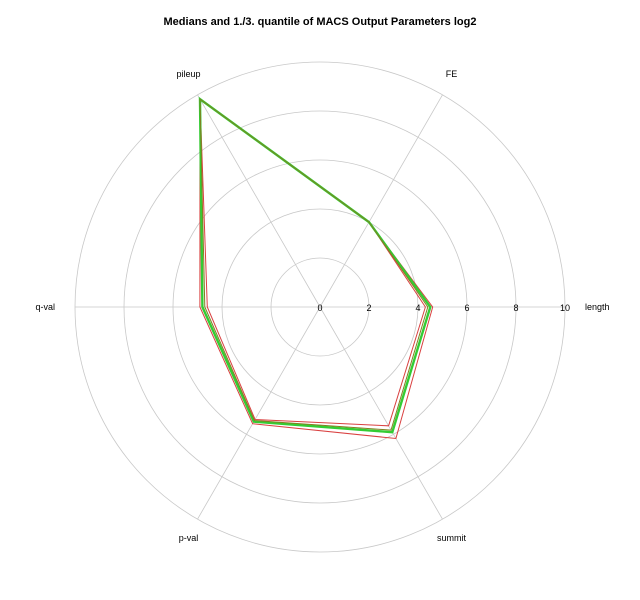  Describe the element at coordinates (45, 307) in the screenshot. I see `axis-label-q-val: q-val` at that location.